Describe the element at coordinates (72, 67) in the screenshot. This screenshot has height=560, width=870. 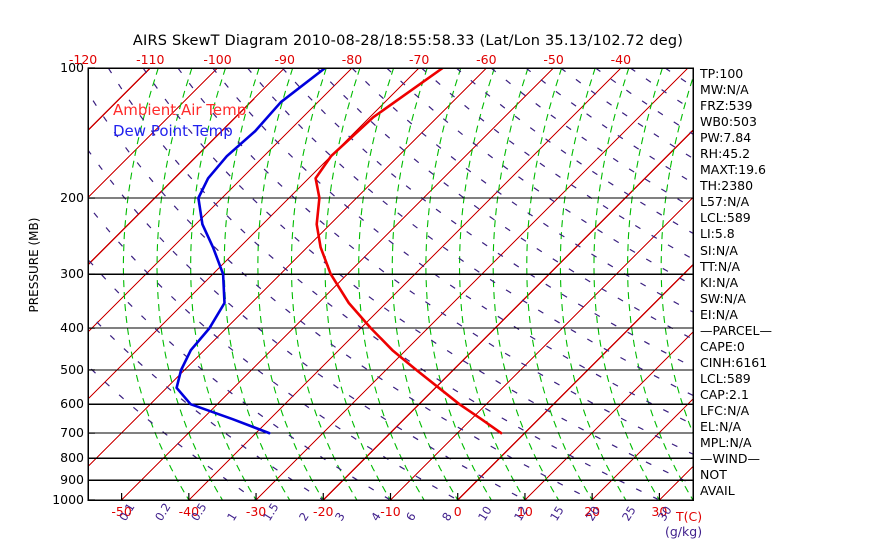
I see `pressure-tick-100: 100` at that location.